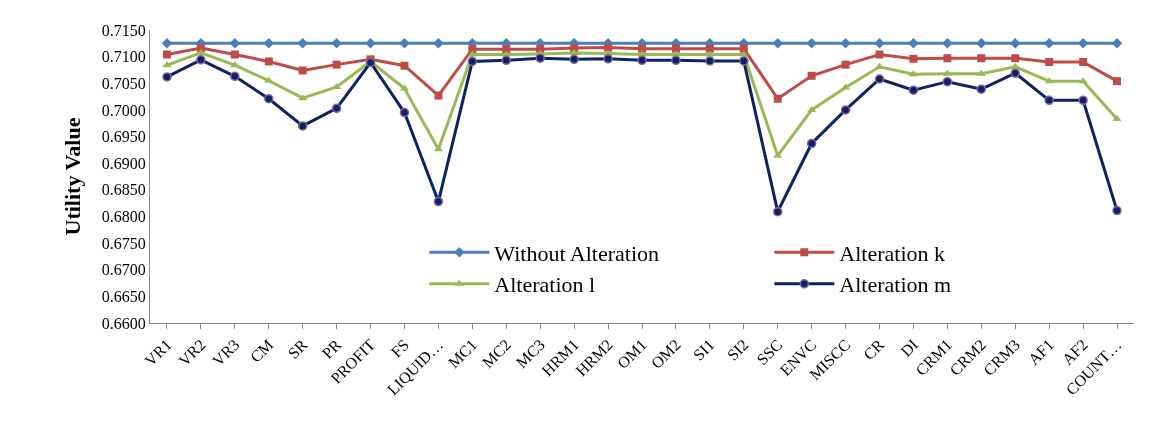 The height and width of the screenshot is (423, 1174). I want to click on x-tick-label: VR1, so click(158, 352).